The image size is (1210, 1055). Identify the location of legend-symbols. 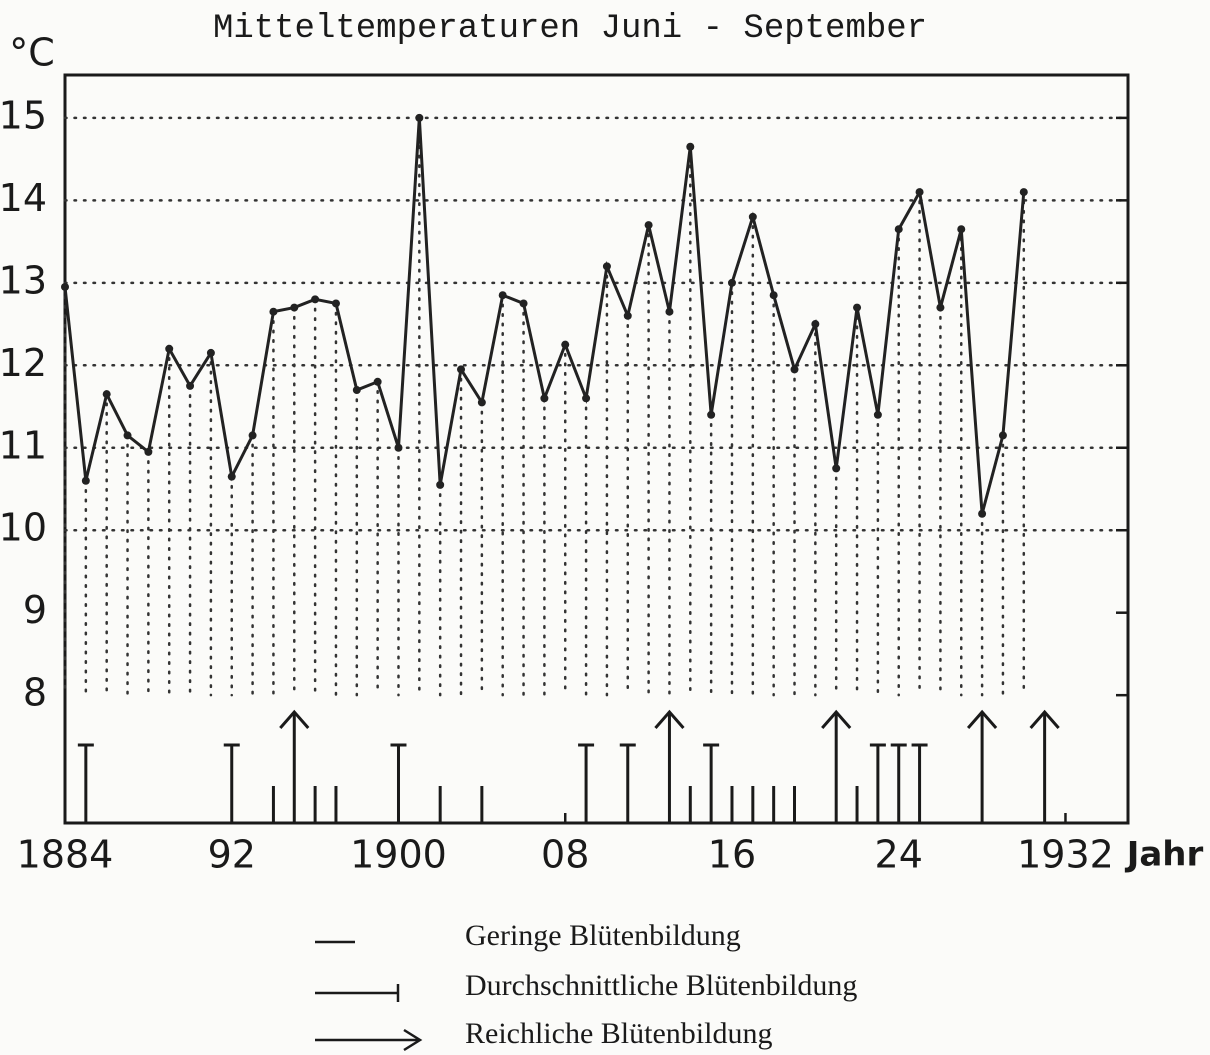
(369, 996).